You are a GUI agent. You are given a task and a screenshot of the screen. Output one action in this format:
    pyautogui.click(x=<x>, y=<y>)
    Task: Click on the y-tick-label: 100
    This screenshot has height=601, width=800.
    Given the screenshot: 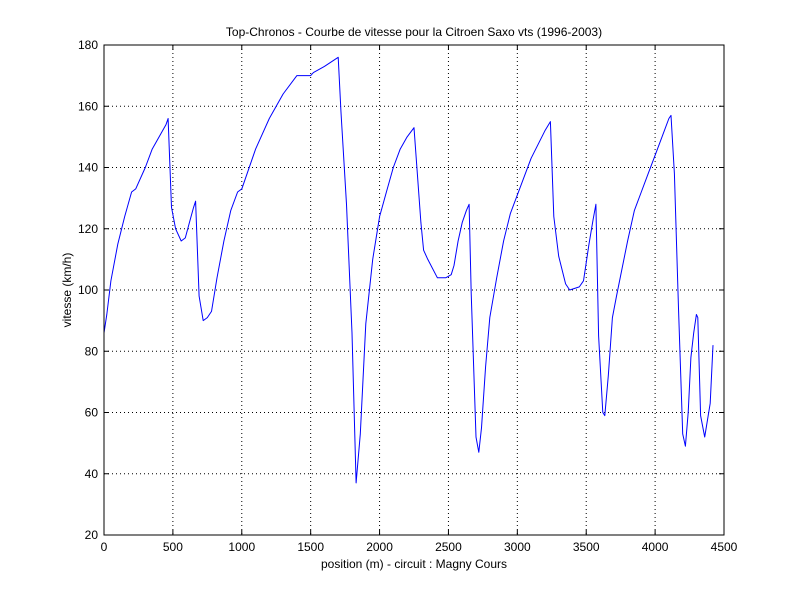 What is the action you would take?
    pyautogui.click(x=88, y=290)
    